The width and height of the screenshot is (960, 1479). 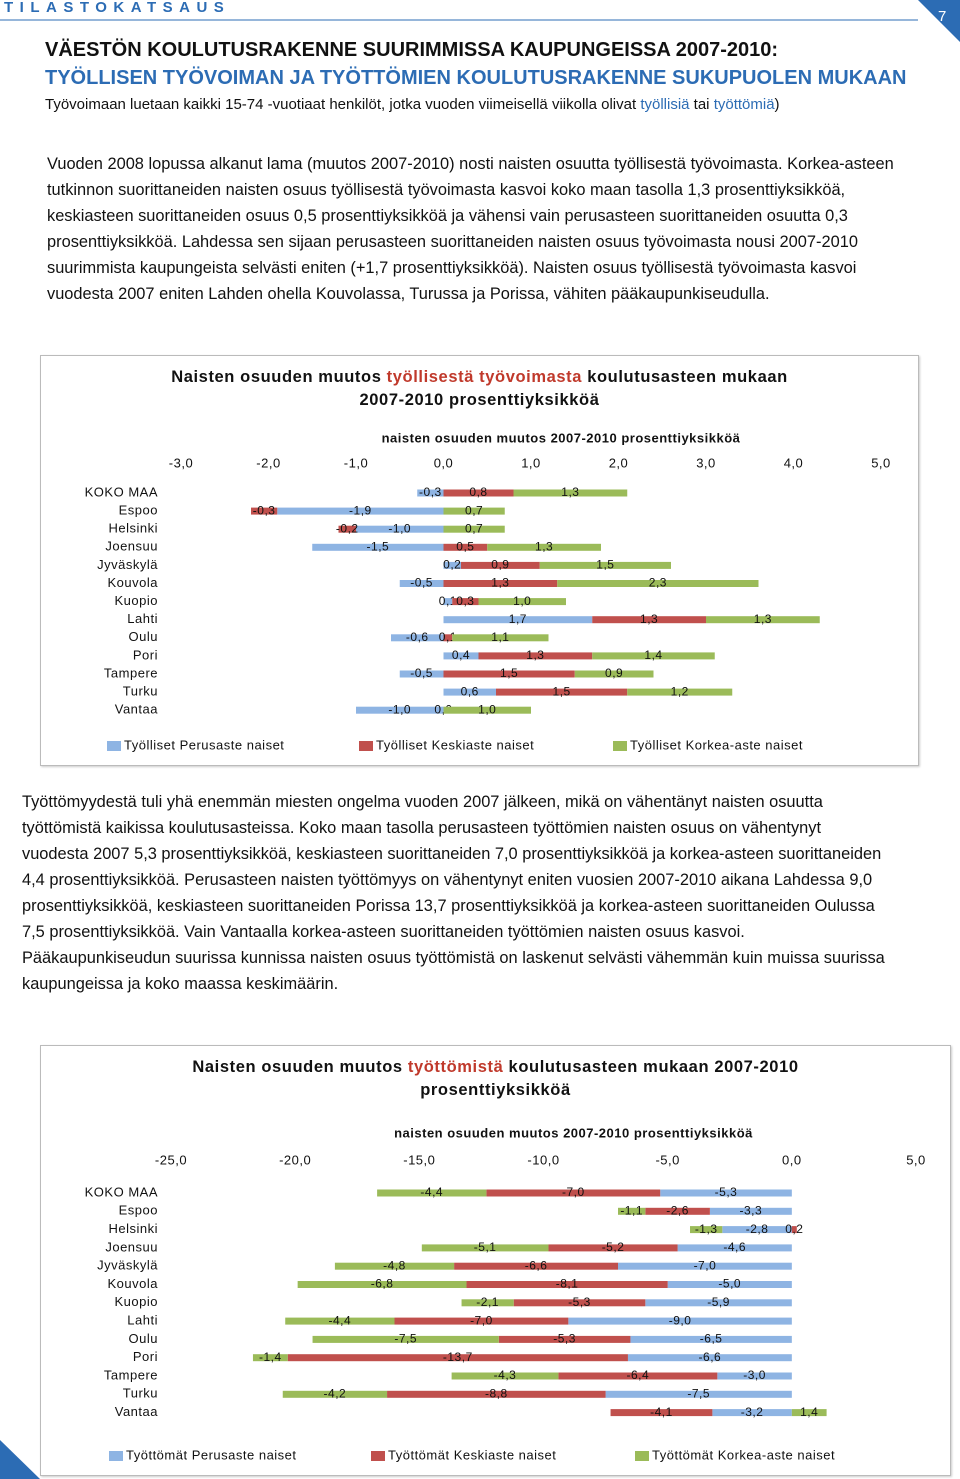 What do you see at coordinates (181, 462) in the screenshot?
I see `x-tick-label: -3,0` at bounding box center [181, 462].